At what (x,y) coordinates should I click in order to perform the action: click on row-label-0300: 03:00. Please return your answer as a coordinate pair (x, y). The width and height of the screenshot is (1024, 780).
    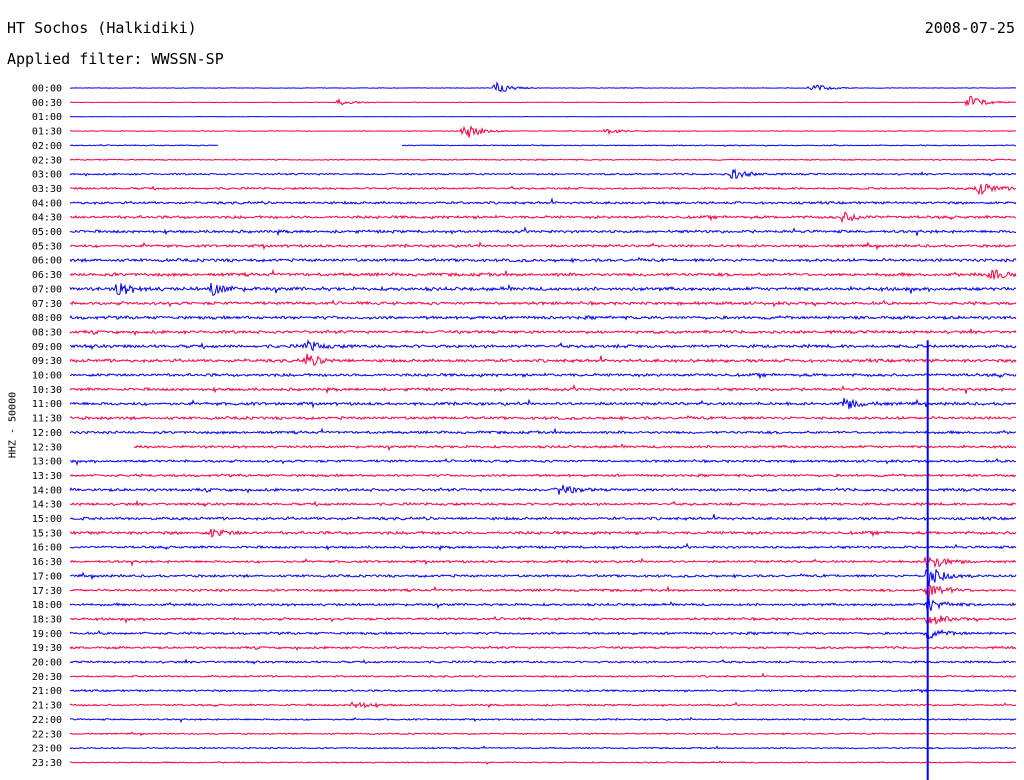
    Looking at the image, I should click on (47, 175).